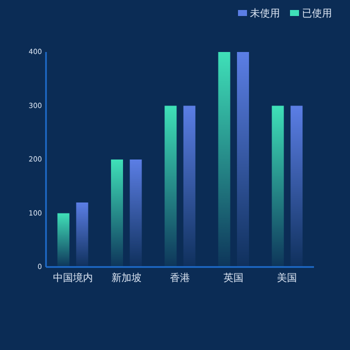 This screenshot has height=350, width=350. What do you see at coordinates (265, 14) in the screenshot?
I see `legend-label: 未使用` at bounding box center [265, 14].